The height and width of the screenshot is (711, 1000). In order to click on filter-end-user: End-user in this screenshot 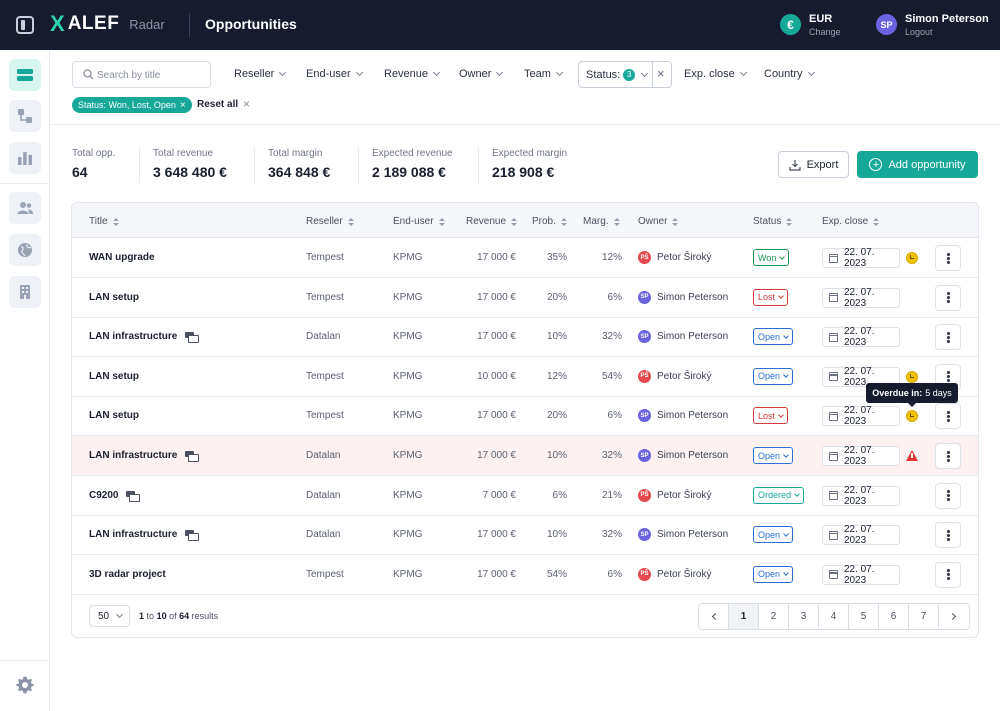, I will do `click(334, 74)`.